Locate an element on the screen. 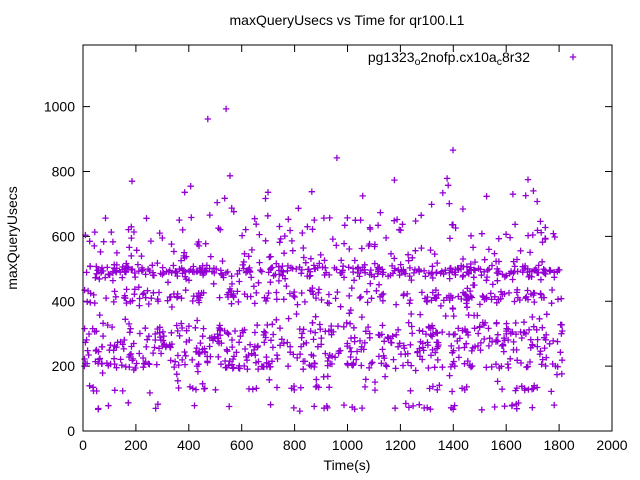 The height and width of the screenshot is (480, 640). x-tick-label: 1000 is located at coordinates (347, 445).